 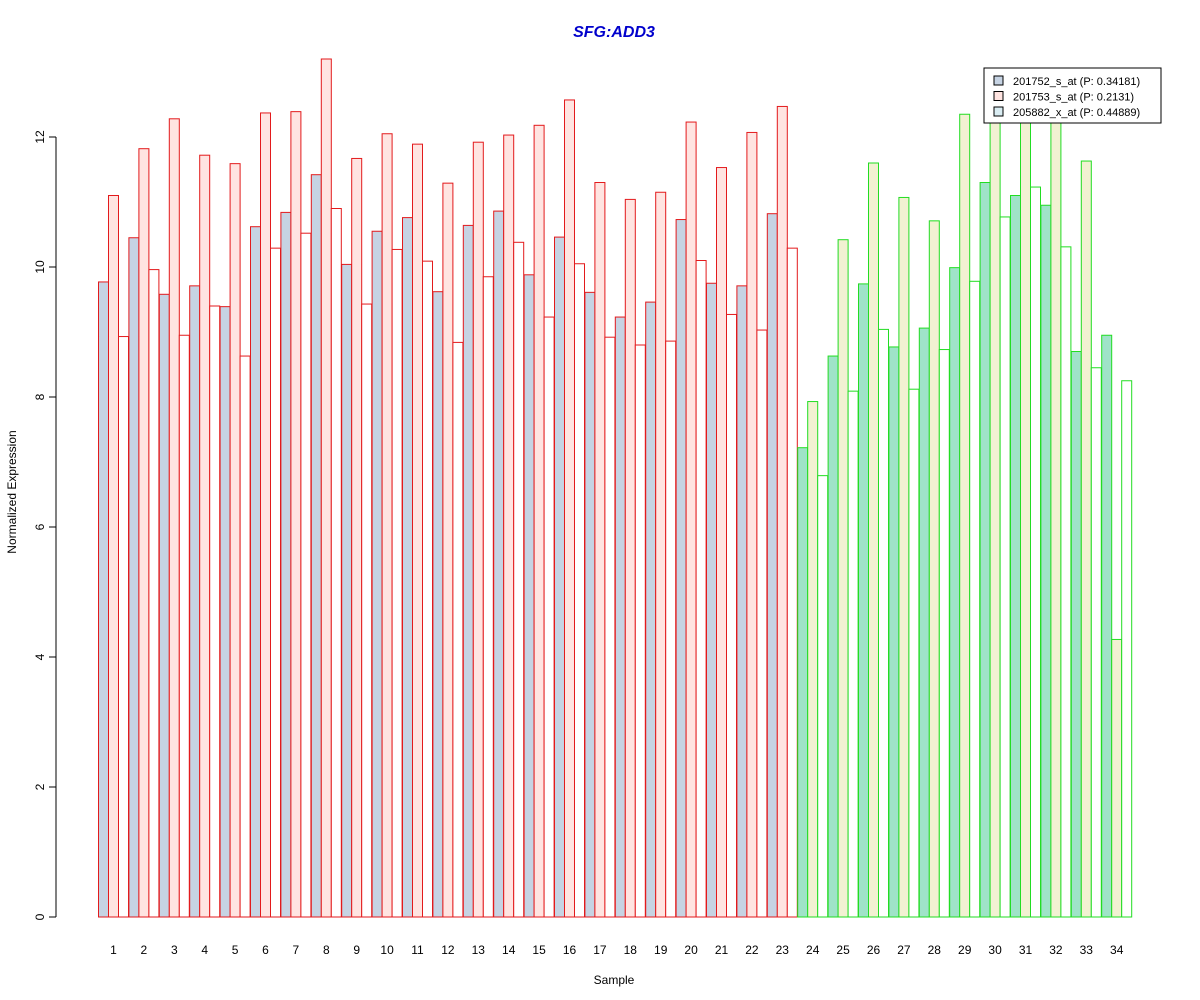 What do you see at coordinates (614, 32) in the screenshot?
I see `chart-title: SFG:ADD3` at bounding box center [614, 32].